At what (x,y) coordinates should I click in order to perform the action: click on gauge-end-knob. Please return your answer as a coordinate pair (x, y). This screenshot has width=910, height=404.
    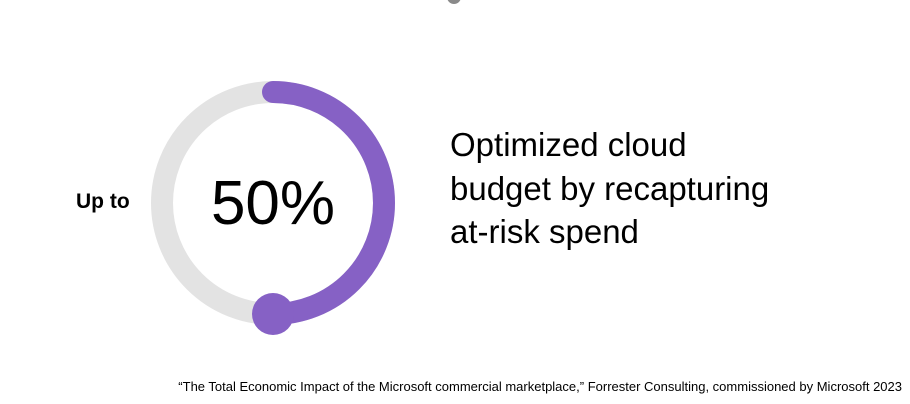
    Looking at the image, I should click on (273, 314).